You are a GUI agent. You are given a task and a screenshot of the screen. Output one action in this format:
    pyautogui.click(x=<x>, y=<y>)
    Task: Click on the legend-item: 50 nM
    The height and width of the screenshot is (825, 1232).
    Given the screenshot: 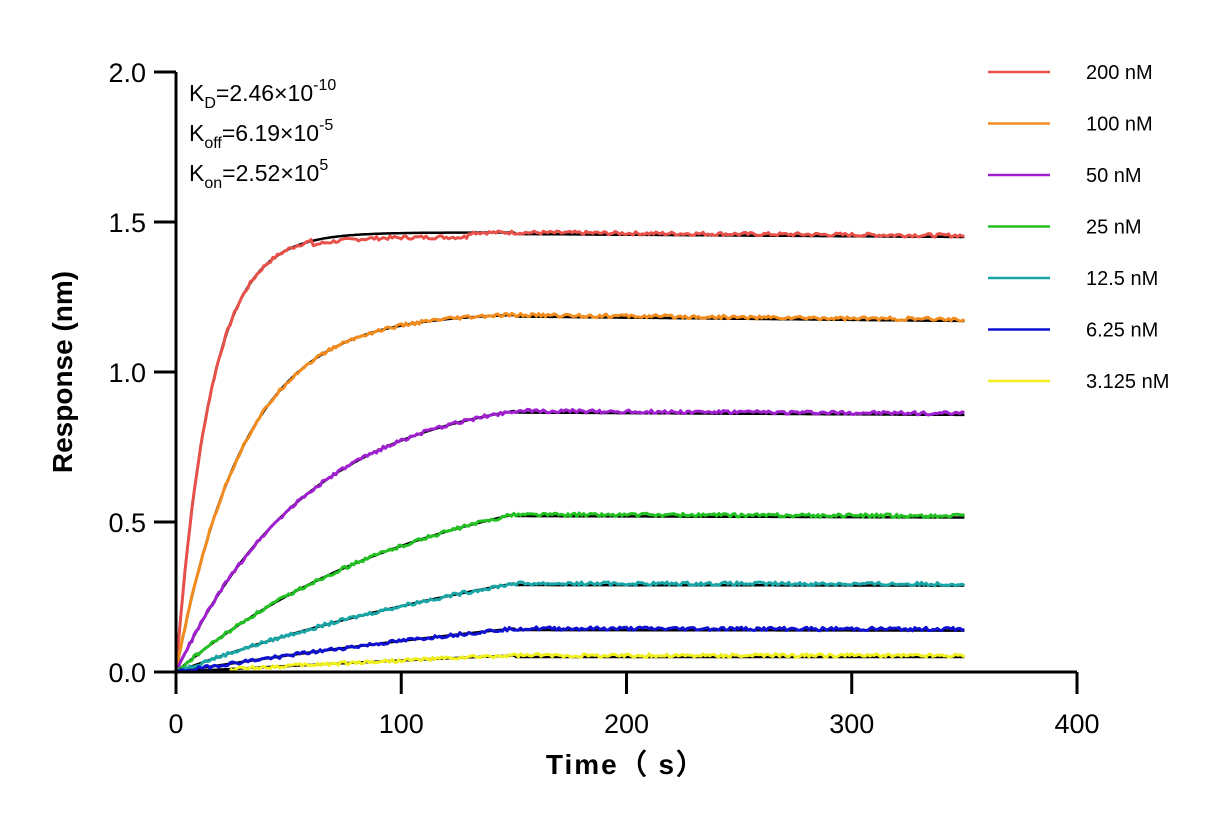 What is the action you would take?
    pyautogui.click(x=1065, y=176)
    